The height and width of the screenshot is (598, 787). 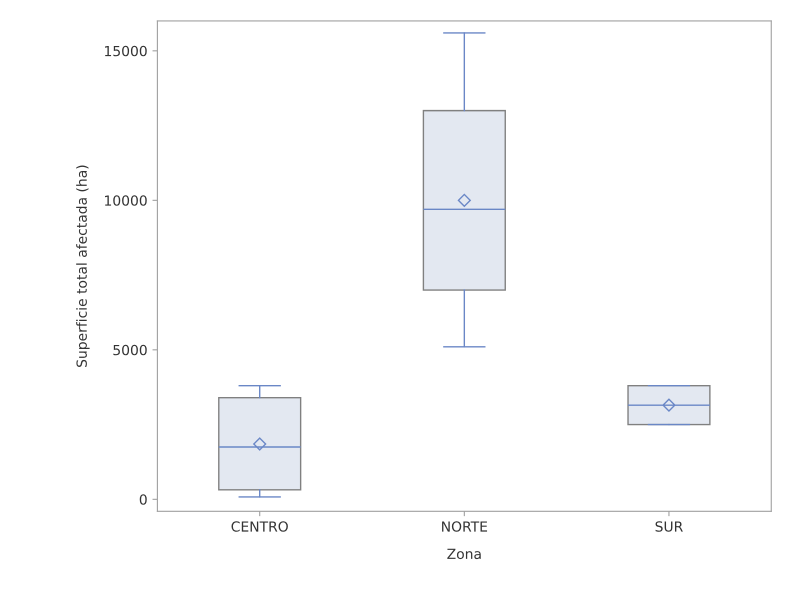 What do you see at coordinates (130, 350) in the screenshot?
I see `y-tick-label: 5000` at bounding box center [130, 350].